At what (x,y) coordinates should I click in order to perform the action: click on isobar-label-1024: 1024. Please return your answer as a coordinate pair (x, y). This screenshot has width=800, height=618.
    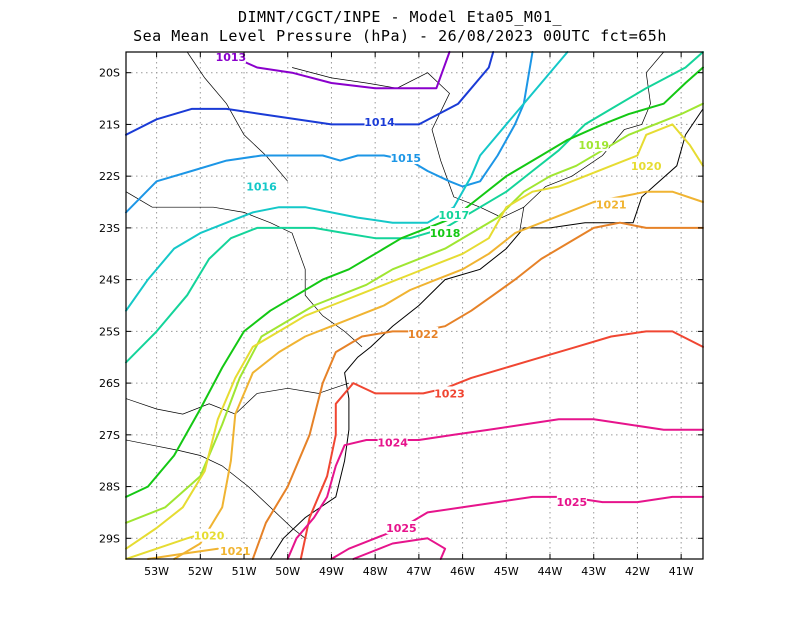
    Looking at the image, I should click on (392, 443).